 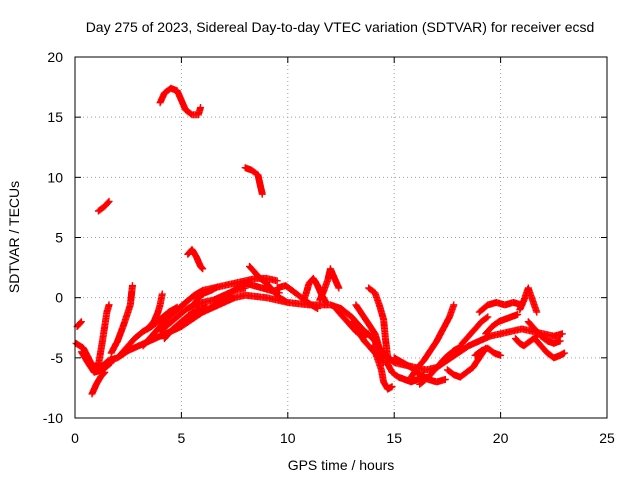 What do you see at coordinates (55, 57) in the screenshot?
I see `y-tick-label: 20` at bounding box center [55, 57].